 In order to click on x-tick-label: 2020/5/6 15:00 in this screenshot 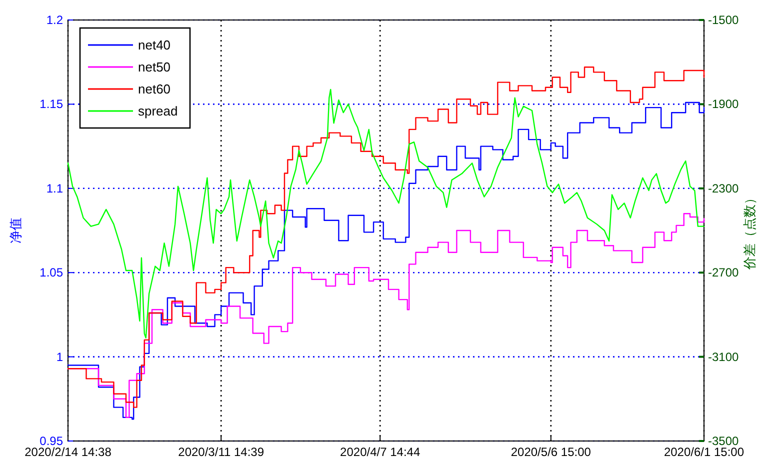, I will do `click(551, 452)`.